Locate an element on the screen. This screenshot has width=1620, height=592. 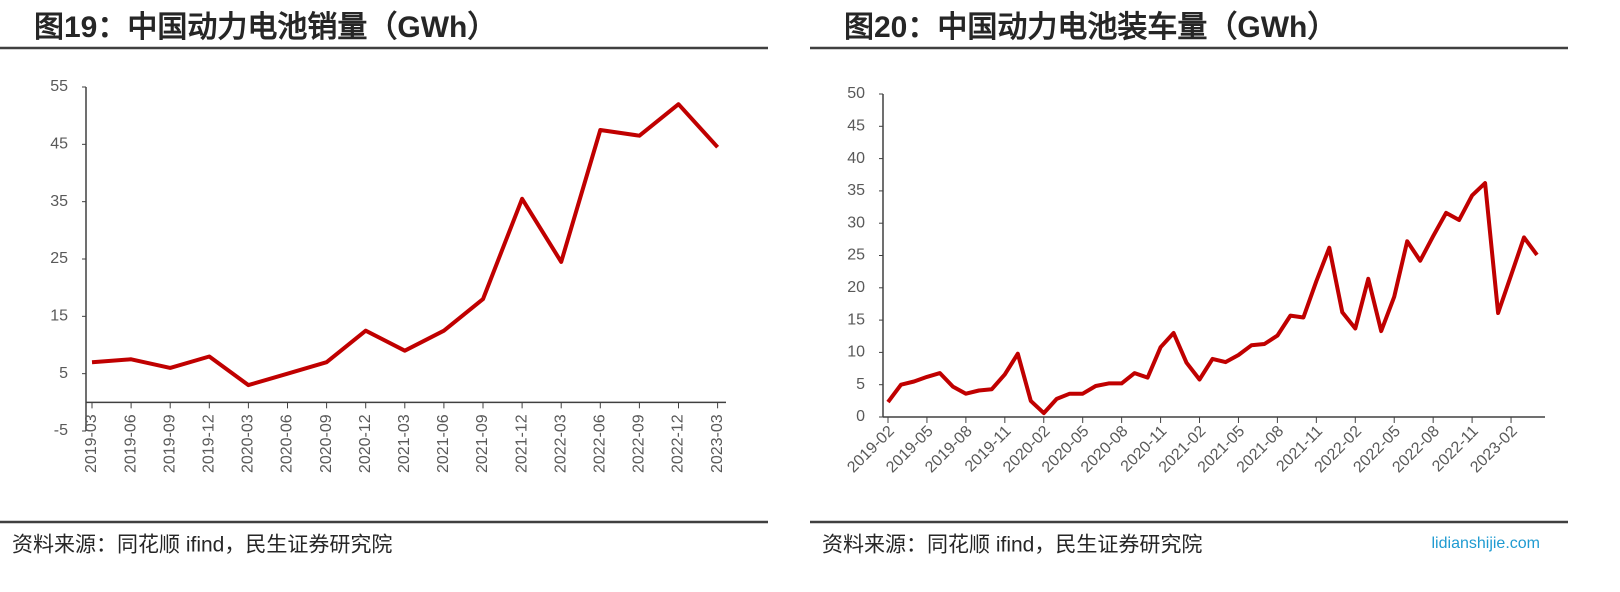
x-tick-label: 2019-09 is located at coordinates (169, 443).